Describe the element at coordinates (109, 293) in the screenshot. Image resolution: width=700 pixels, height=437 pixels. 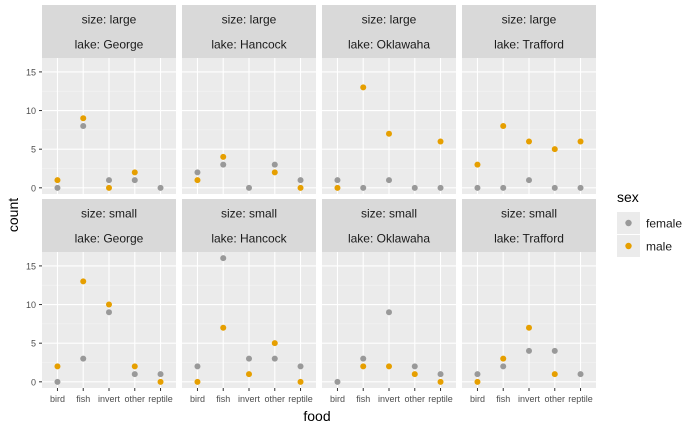
I see `facet-panel: size: small lake: George` at that location.